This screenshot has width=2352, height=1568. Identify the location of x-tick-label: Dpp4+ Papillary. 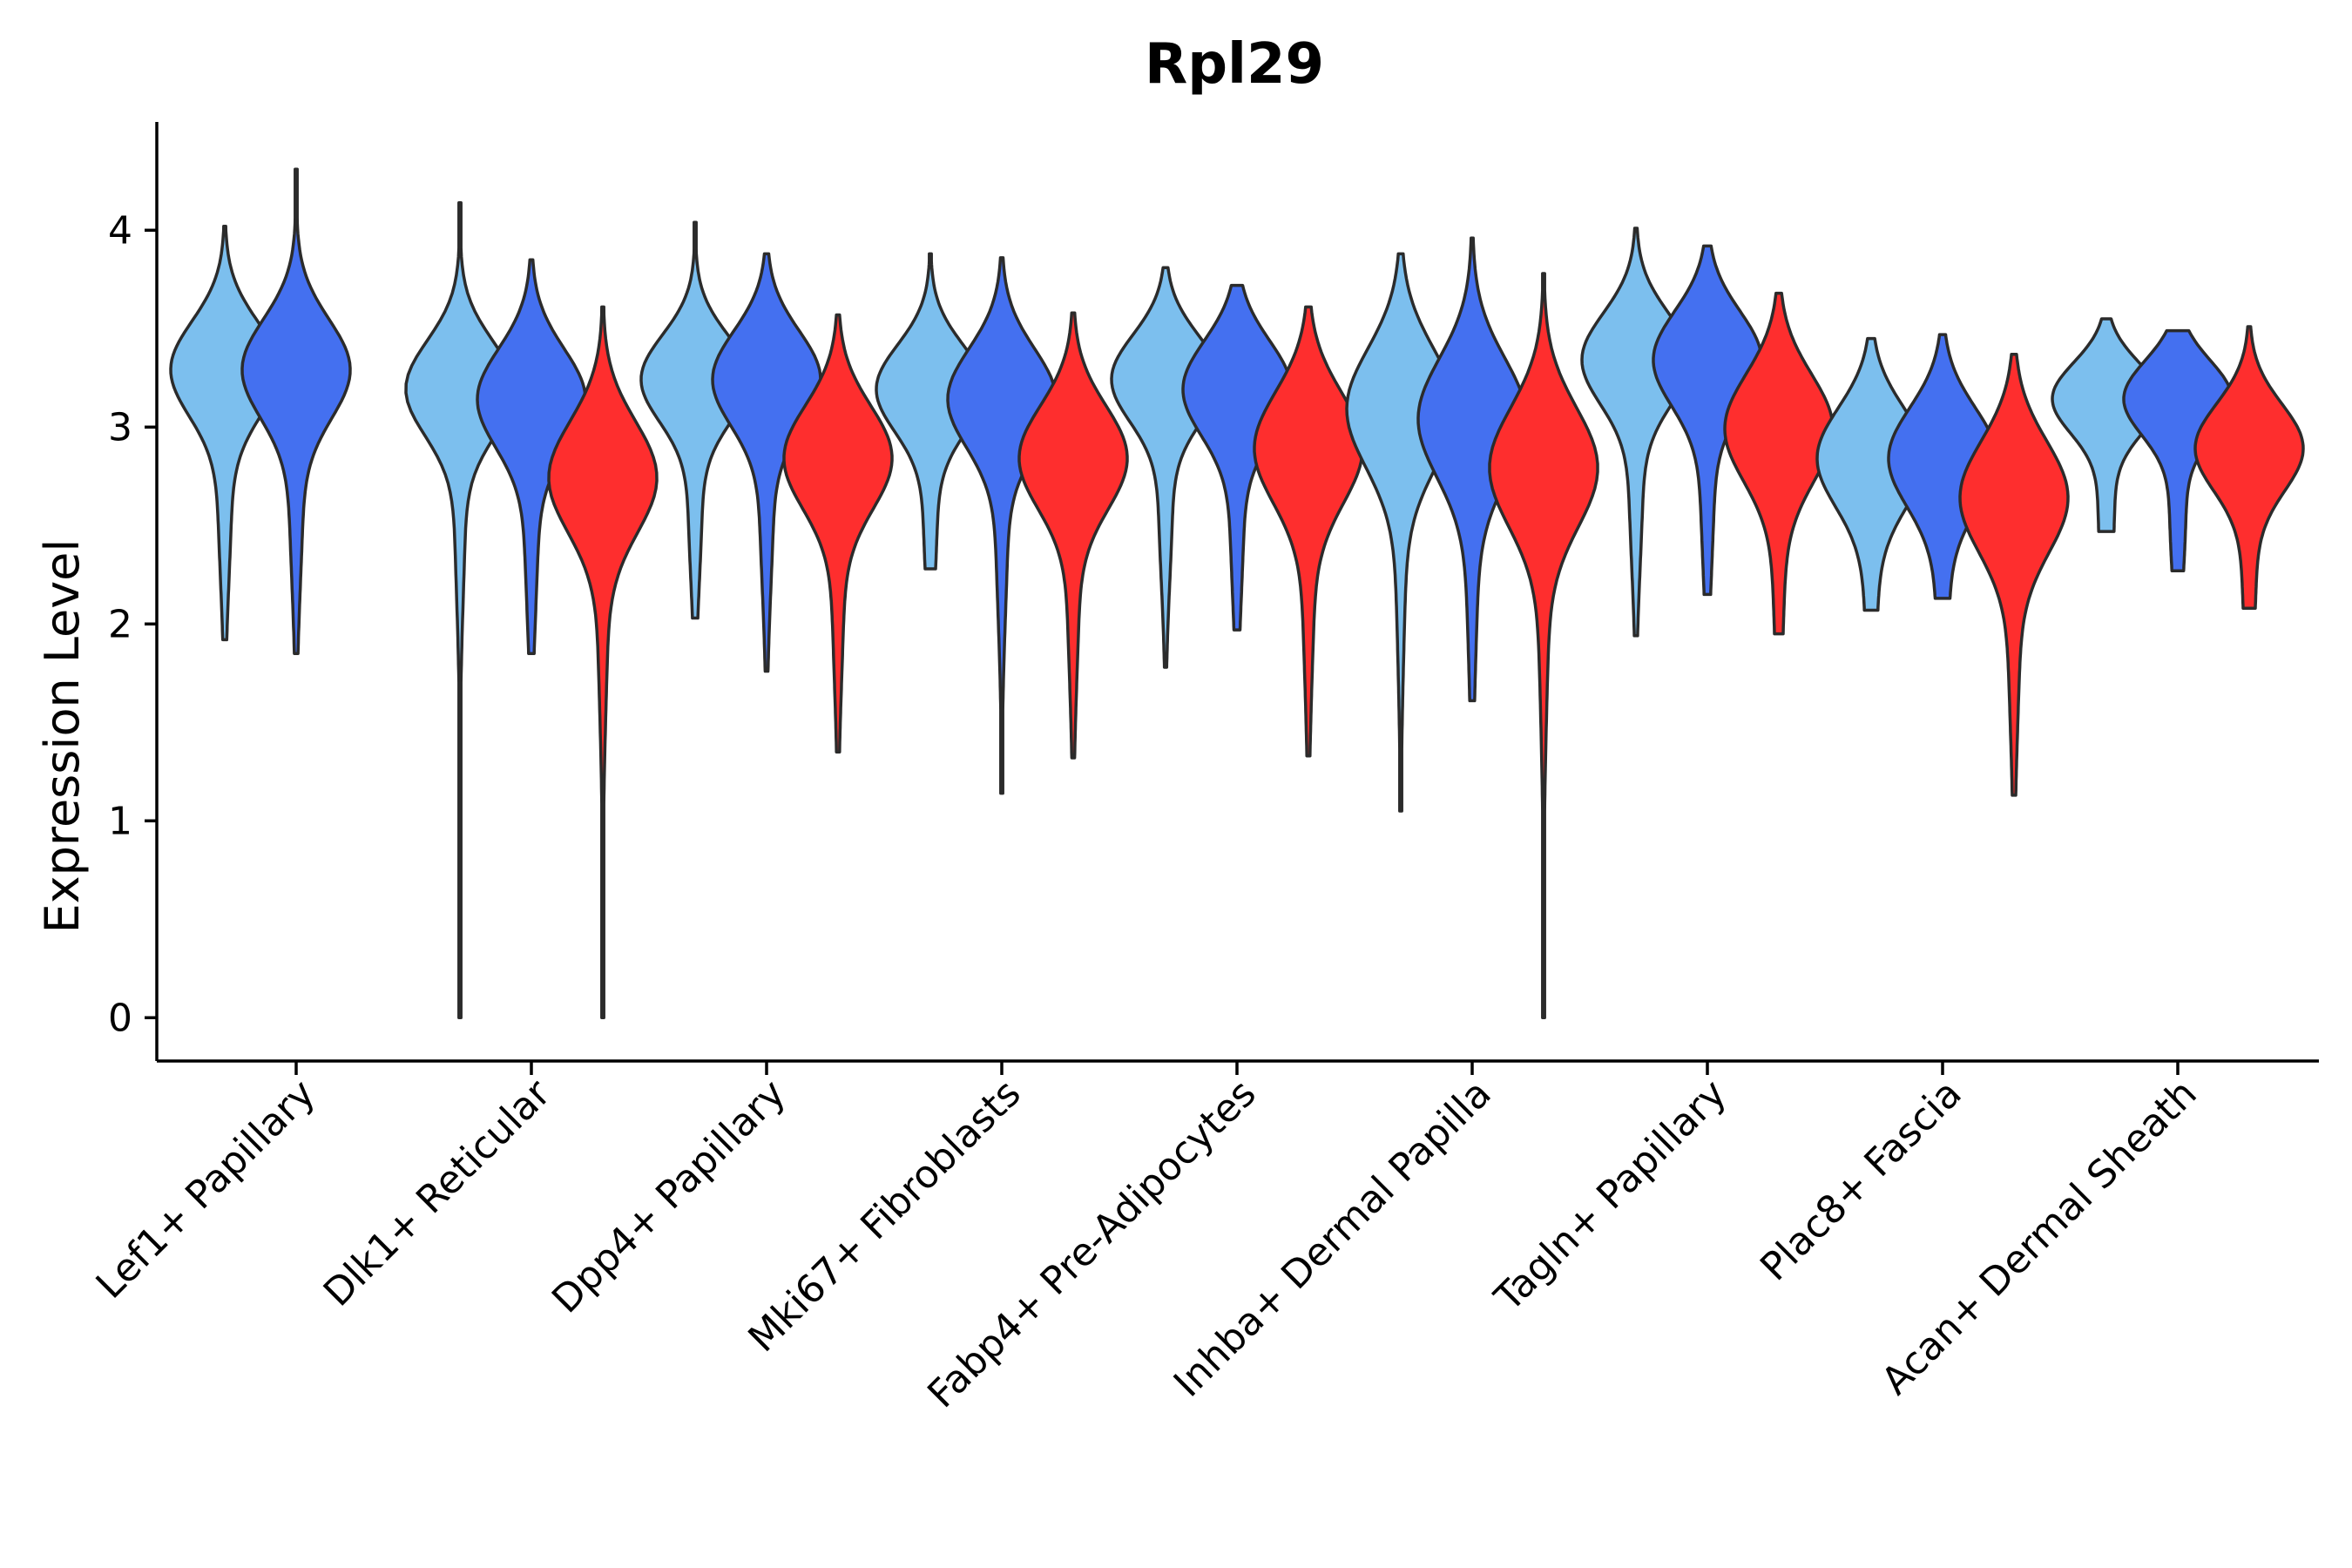
(669, 1196).